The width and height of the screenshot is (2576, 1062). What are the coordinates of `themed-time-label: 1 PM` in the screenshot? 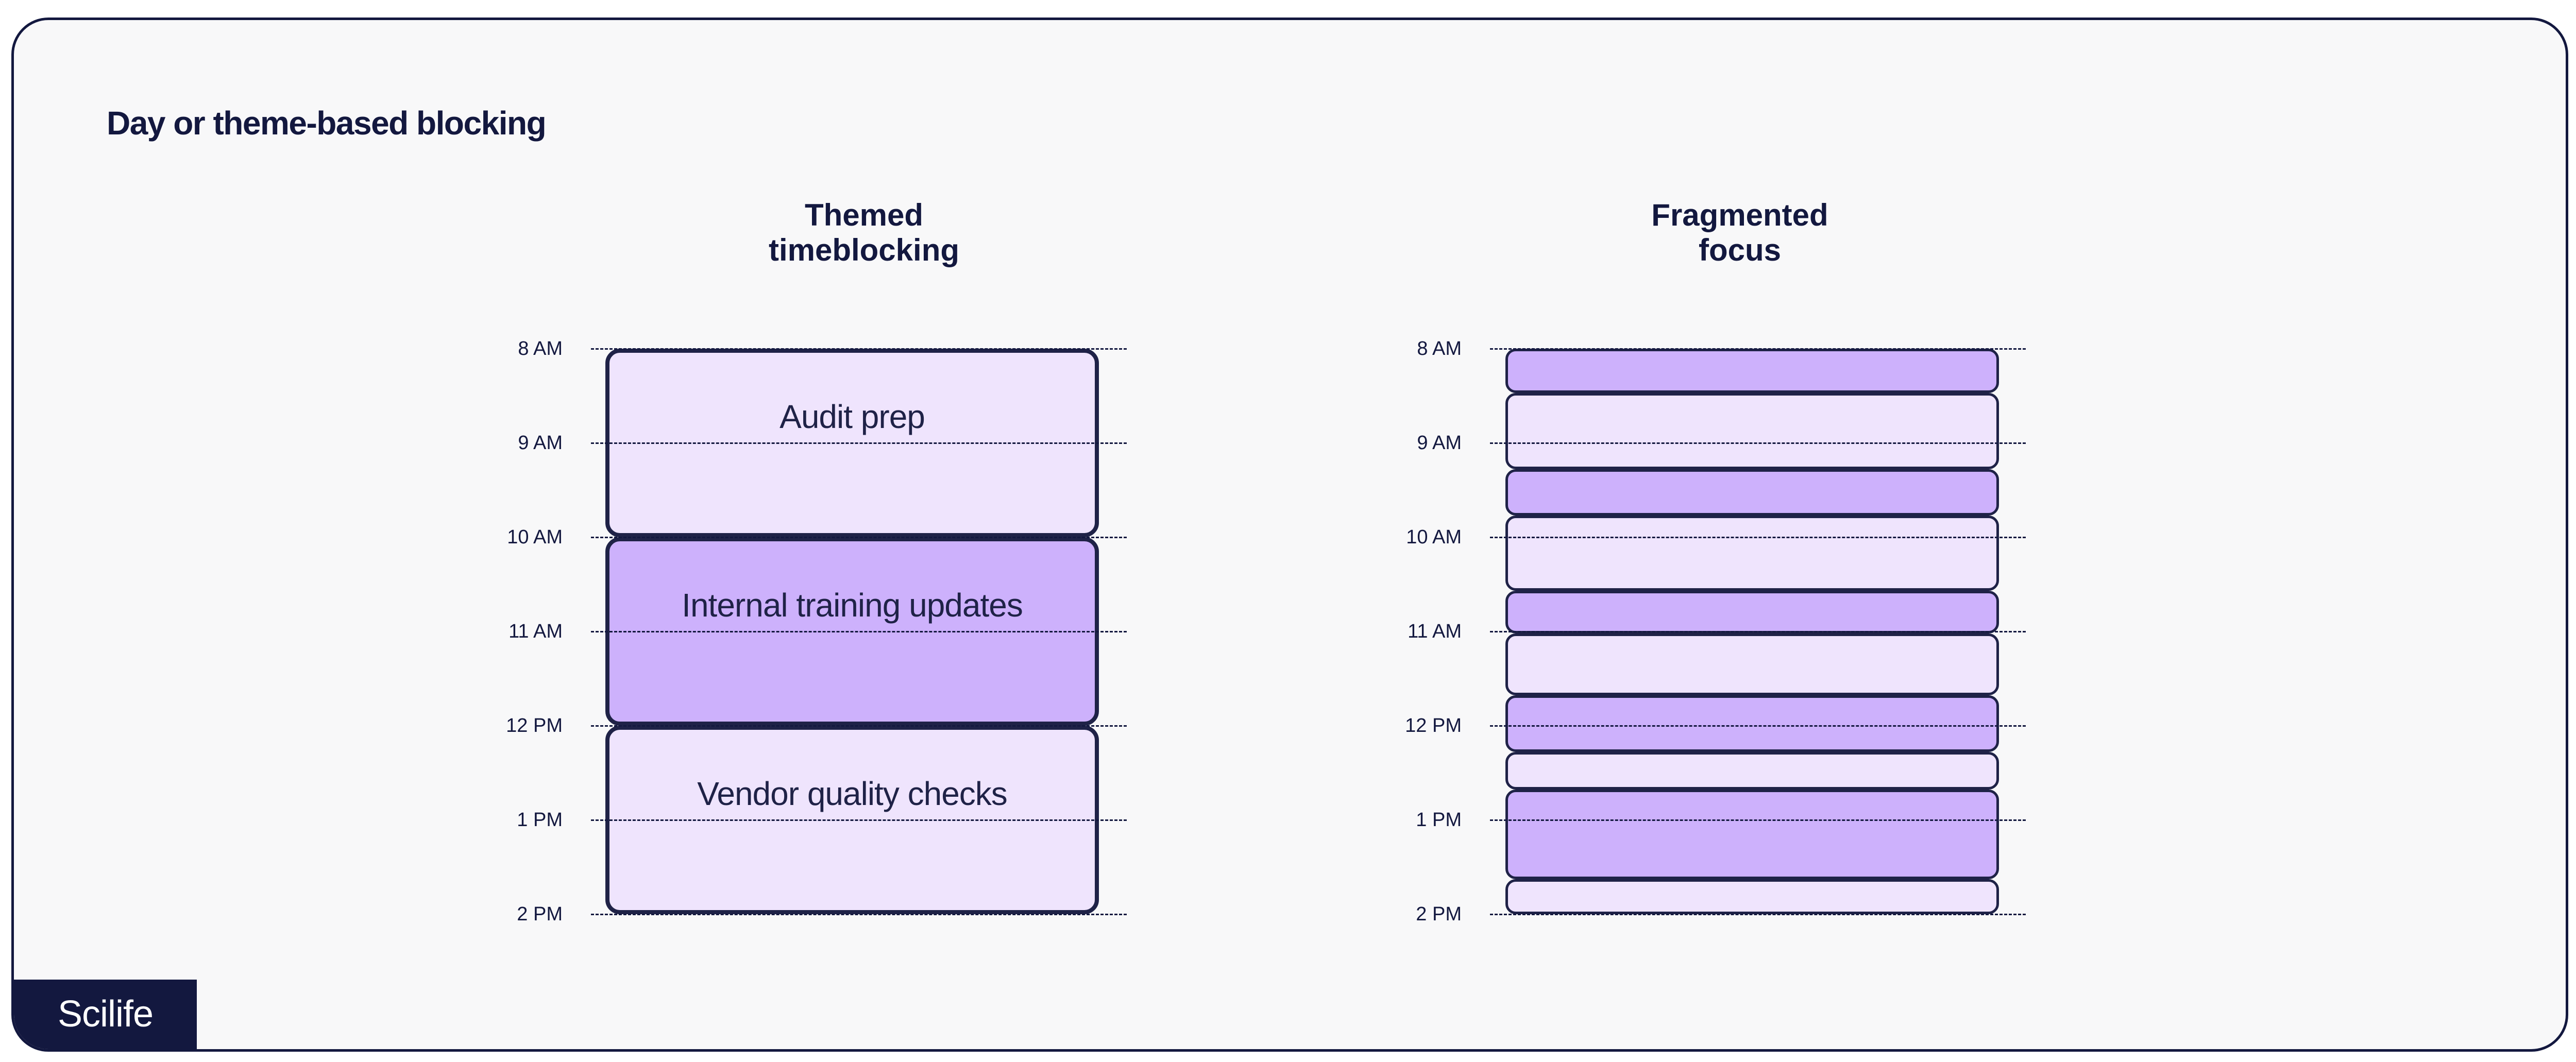 It's located at (540, 820).